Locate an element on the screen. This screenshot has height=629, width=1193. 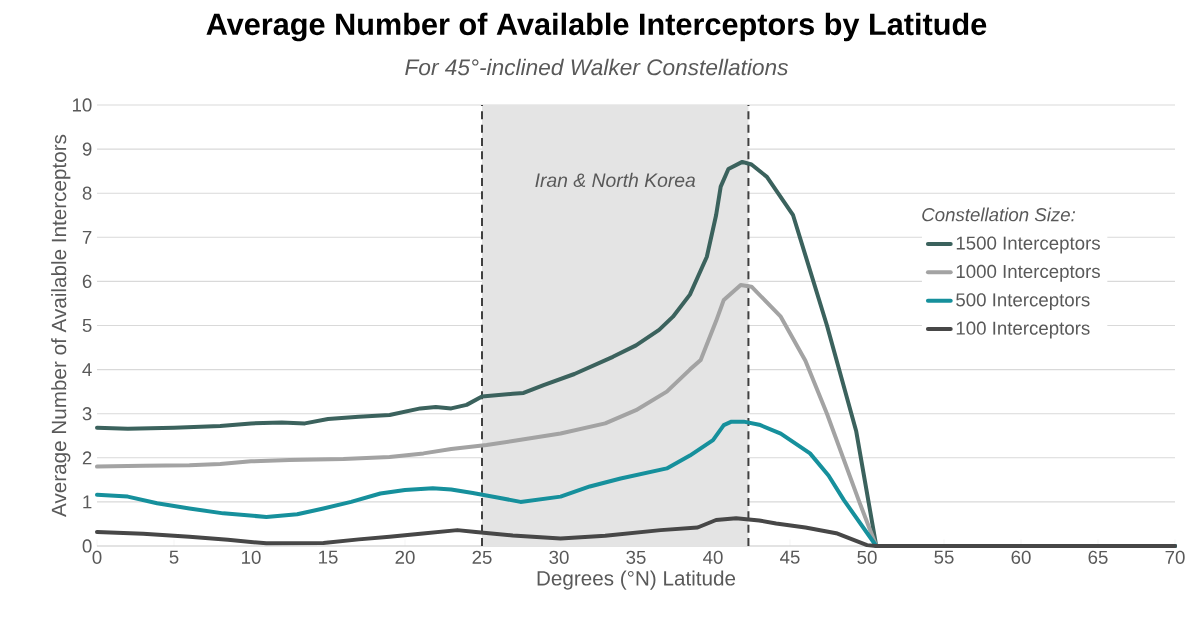
x-axis-title: Degrees (°N) Latitude is located at coordinates (636, 580).